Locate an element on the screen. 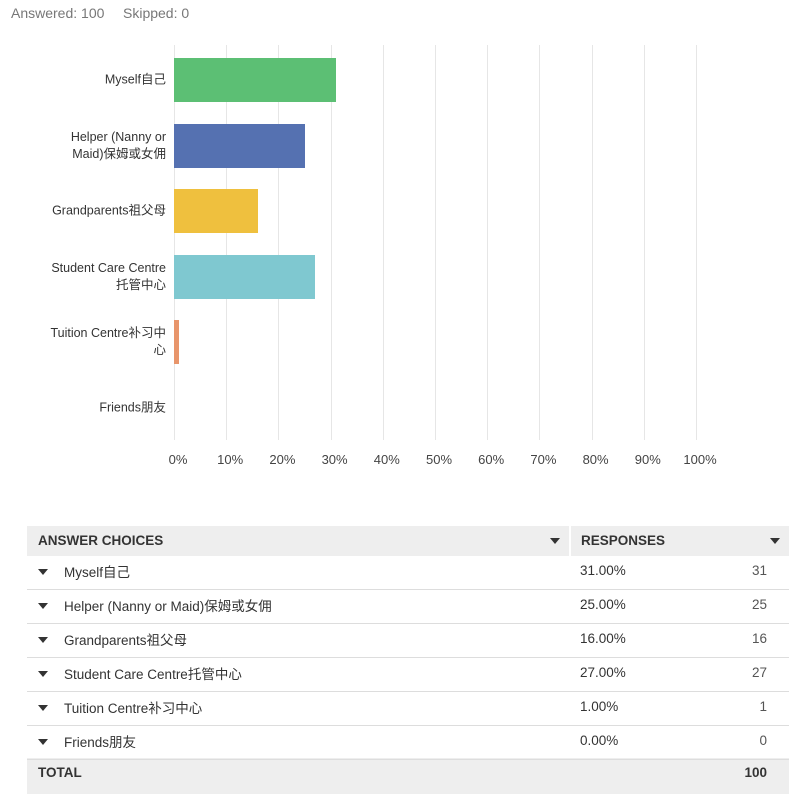  x-tick-label: 30% is located at coordinates (334, 459).